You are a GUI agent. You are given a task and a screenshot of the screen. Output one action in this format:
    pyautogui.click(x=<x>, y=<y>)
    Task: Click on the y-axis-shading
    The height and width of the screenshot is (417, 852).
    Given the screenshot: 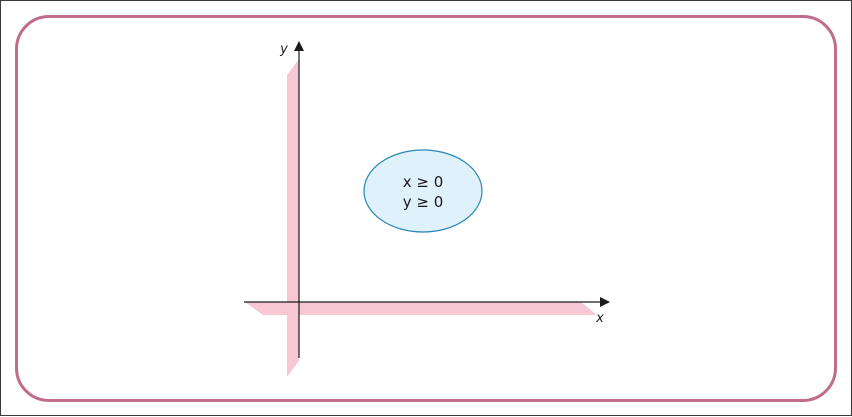 What is the action you would take?
    pyautogui.click(x=293, y=218)
    